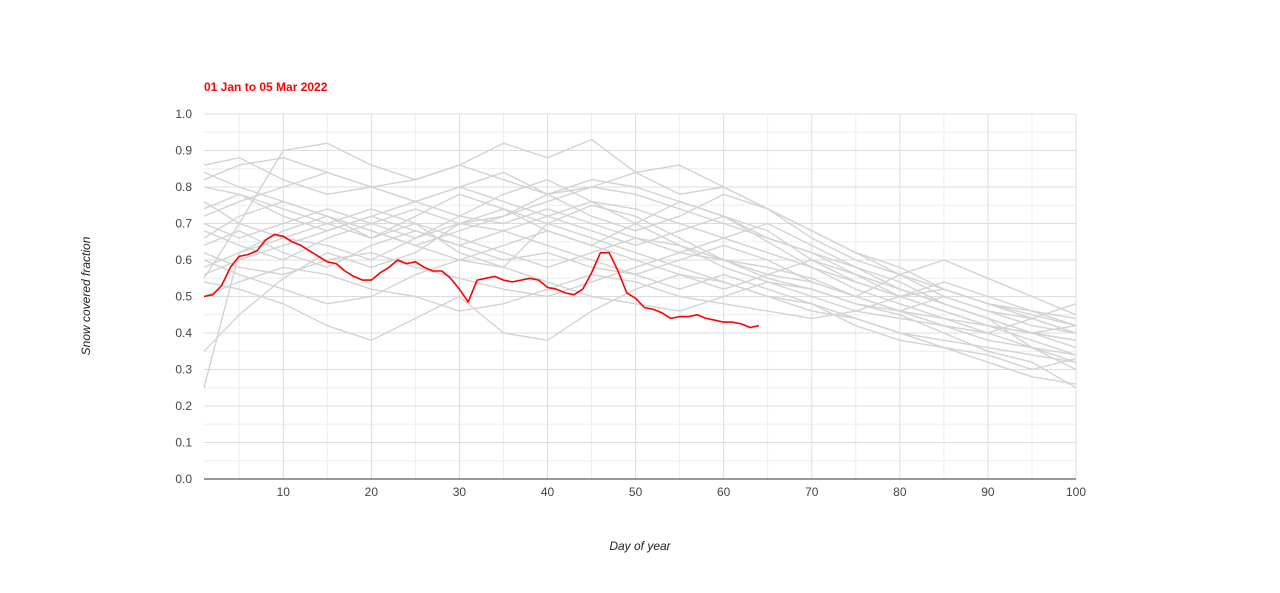 This screenshot has height=593, width=1280. Describe the element at coordinates (183, 114) in the screenshot. I see `y-tick-label: 1.0` at that location.